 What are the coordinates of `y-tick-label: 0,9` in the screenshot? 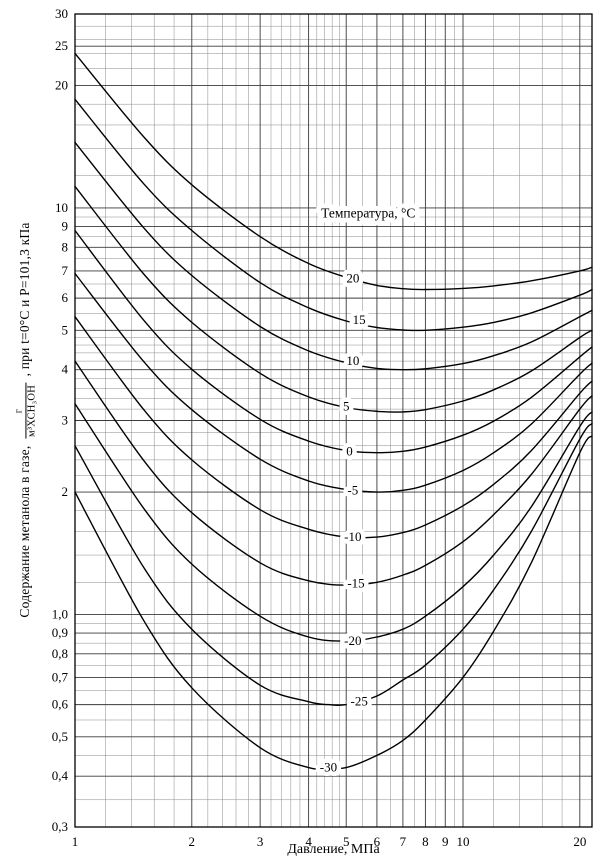 It's located at (60, 632).